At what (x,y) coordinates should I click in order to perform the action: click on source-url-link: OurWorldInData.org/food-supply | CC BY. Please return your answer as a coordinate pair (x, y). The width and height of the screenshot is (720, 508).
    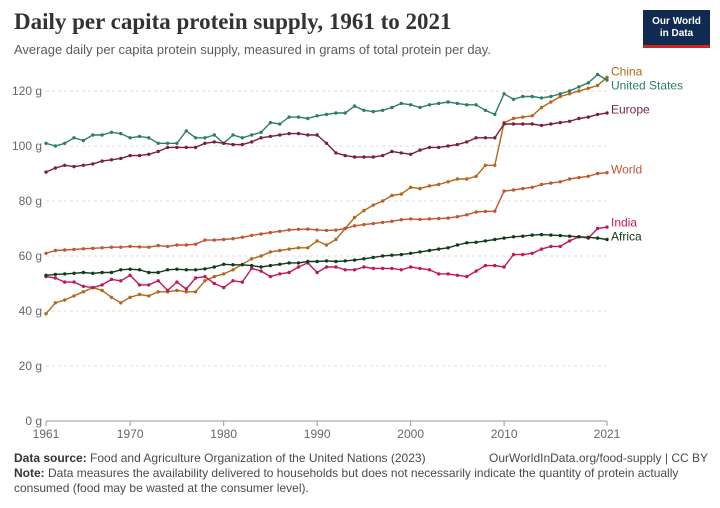
    Looking at the image, I should click on (598, 458).